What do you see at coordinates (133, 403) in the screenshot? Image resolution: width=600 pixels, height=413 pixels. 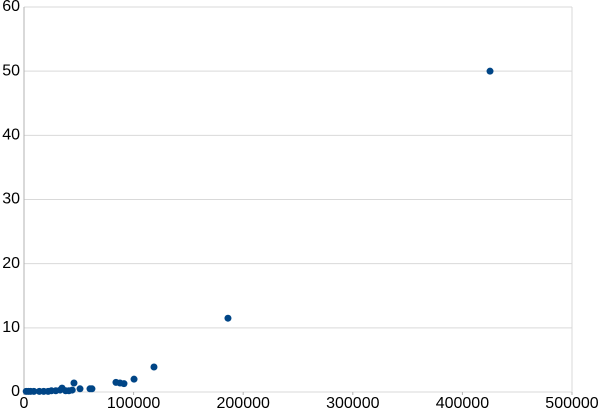 I see `x-tick-label: 100000` at bounding box center [133, 403].